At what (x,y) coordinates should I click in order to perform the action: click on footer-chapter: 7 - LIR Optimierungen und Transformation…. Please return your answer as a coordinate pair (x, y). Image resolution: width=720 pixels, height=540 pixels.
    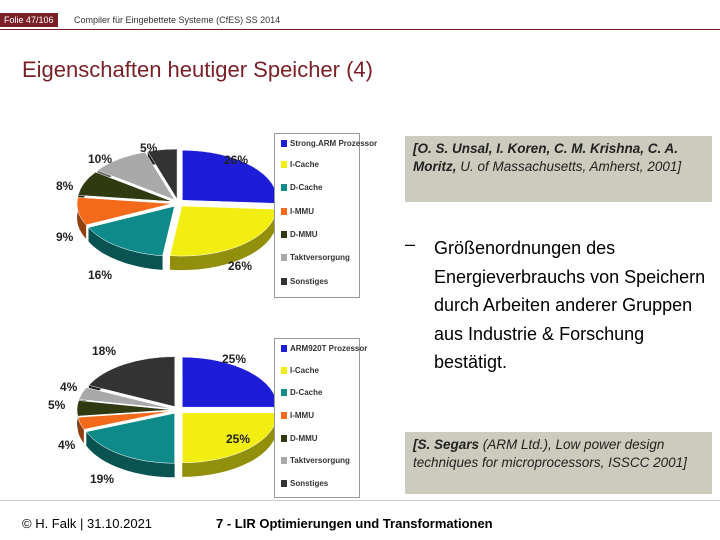
    Looking at the image, I should click on (354, 523).